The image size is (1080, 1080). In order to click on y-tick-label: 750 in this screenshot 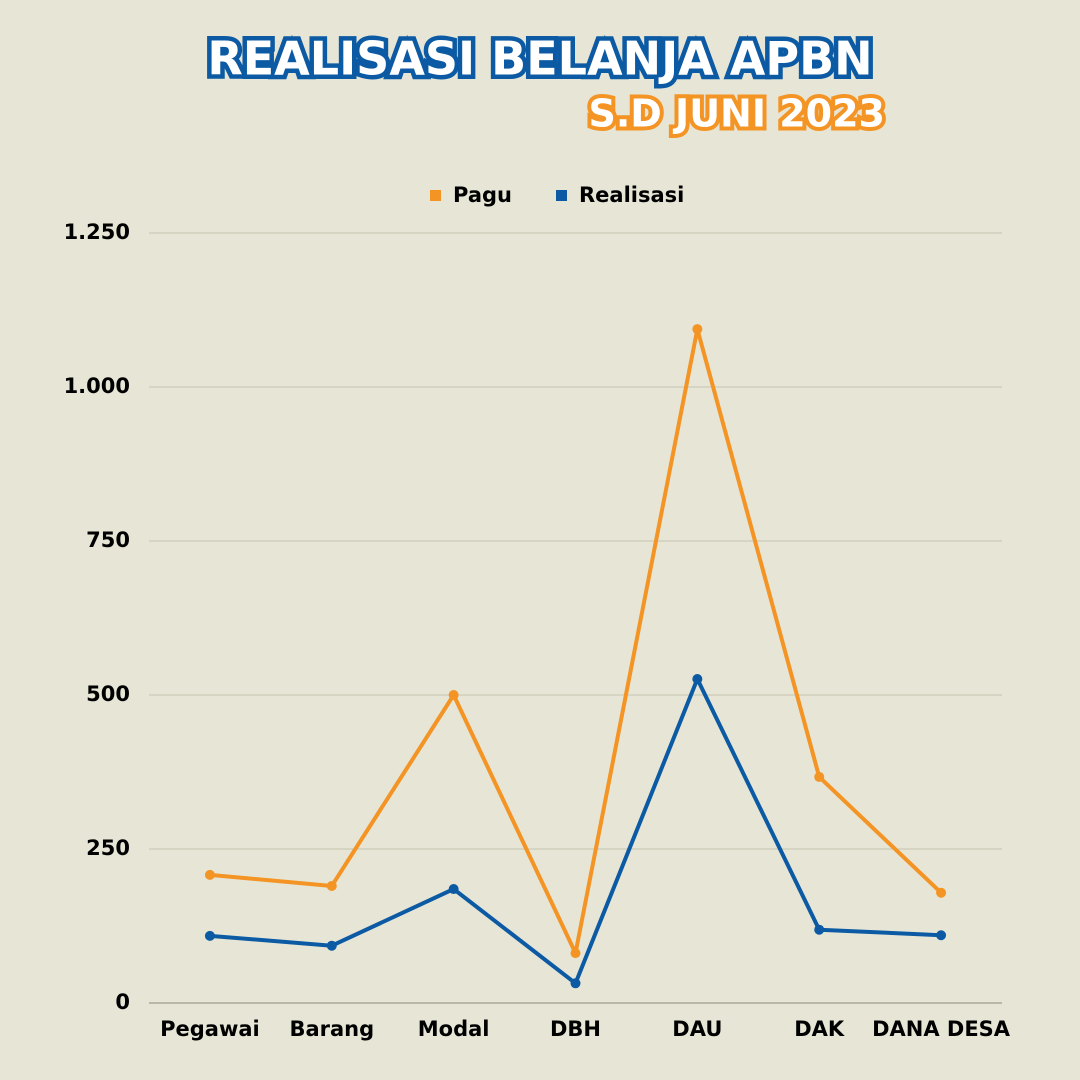, I will do `click(108, 540)`.